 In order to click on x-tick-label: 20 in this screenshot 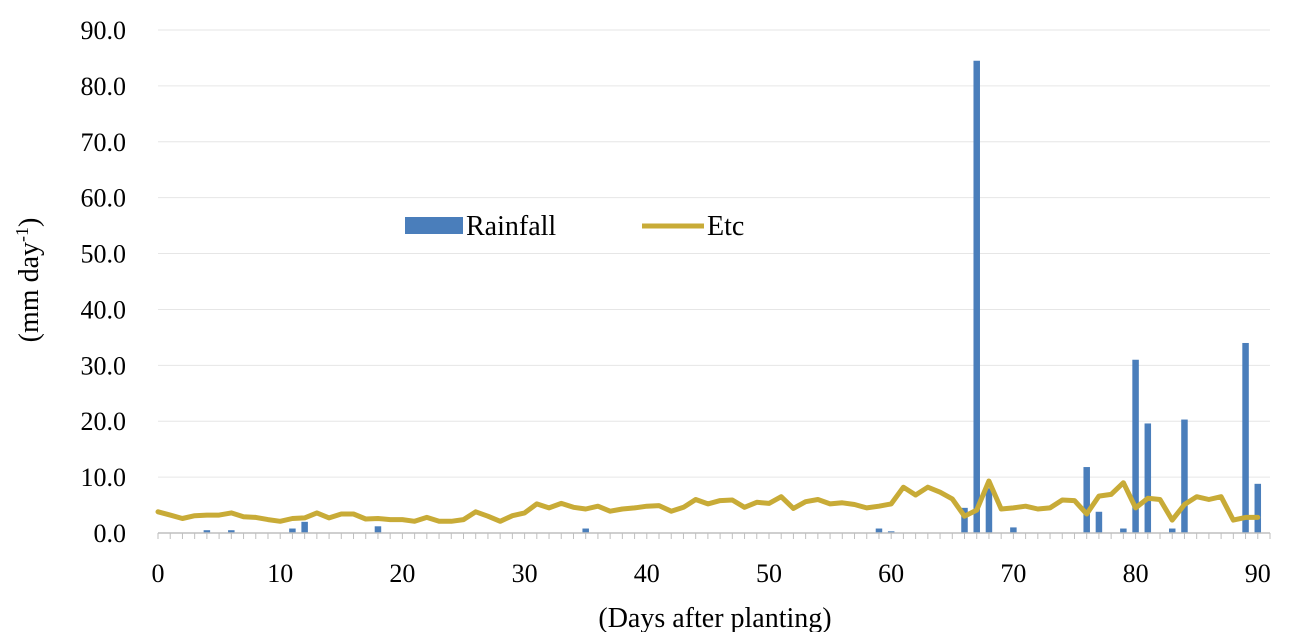, I will do `click(402, 573)`.